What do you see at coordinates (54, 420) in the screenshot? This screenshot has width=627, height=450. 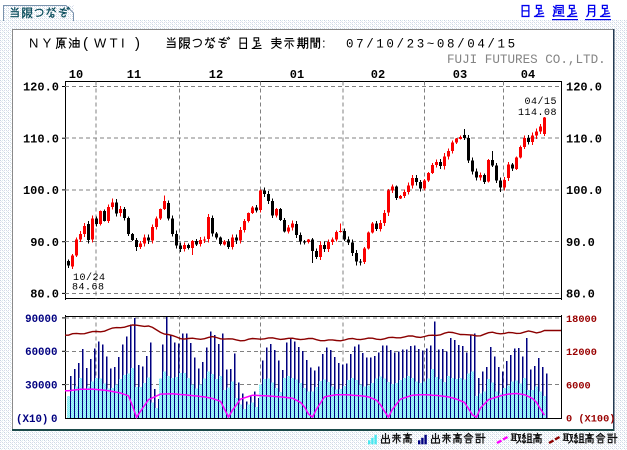 I see `svg-text: 0` at bounding box center [54, 420].